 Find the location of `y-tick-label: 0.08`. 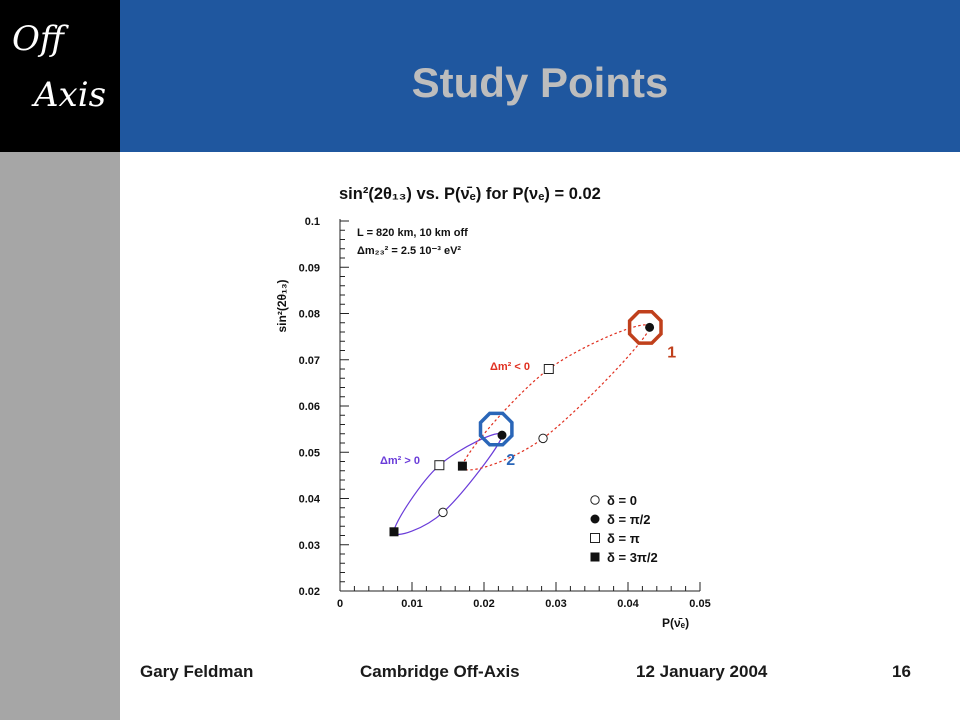

y-tick-label: 0.08 is located at coordinates (309, 315).